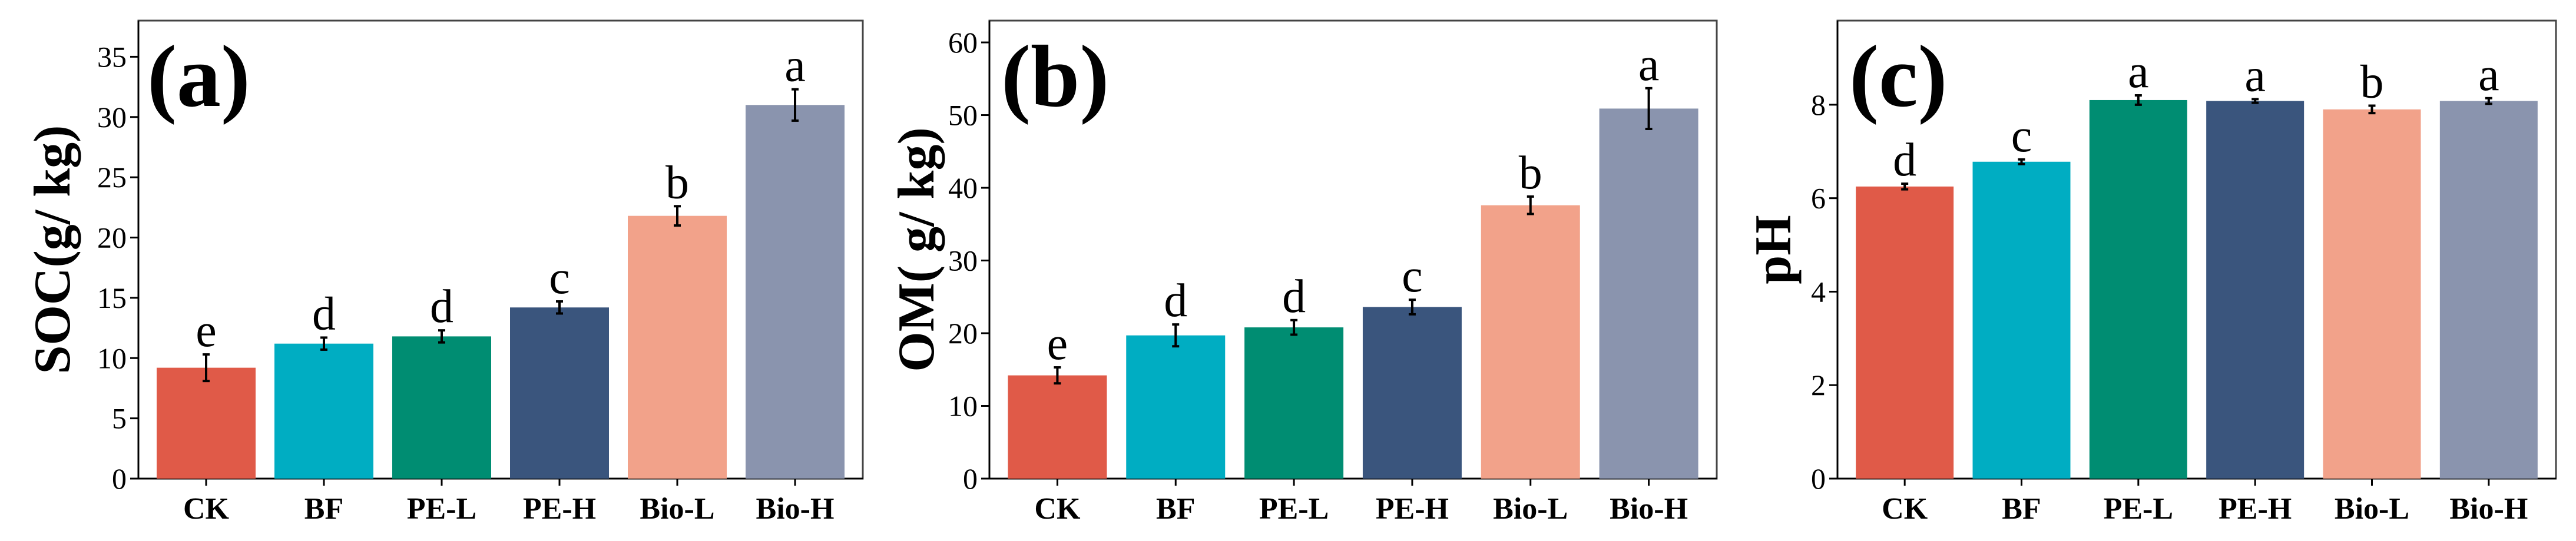 This screenshot has width=2576, height=541. What do you see at coordinates (112, 297) in the screenshot?
I see `y-tick-label: 15` at bounding box center [112, 297].